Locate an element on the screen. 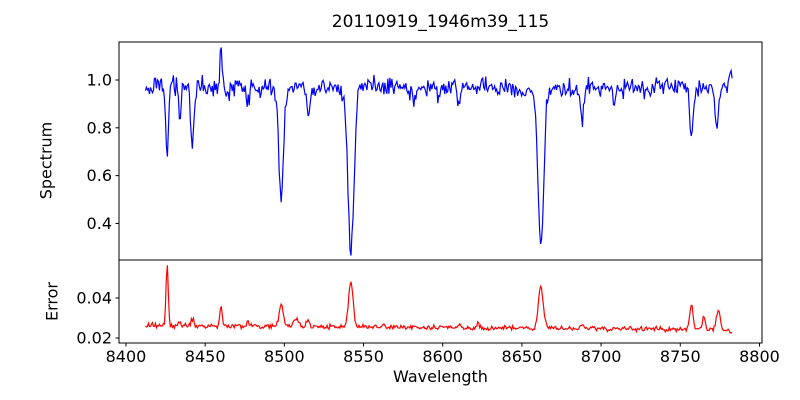 This screenshot has width=800, height=400. error-line is located at coordinates (439, 299).